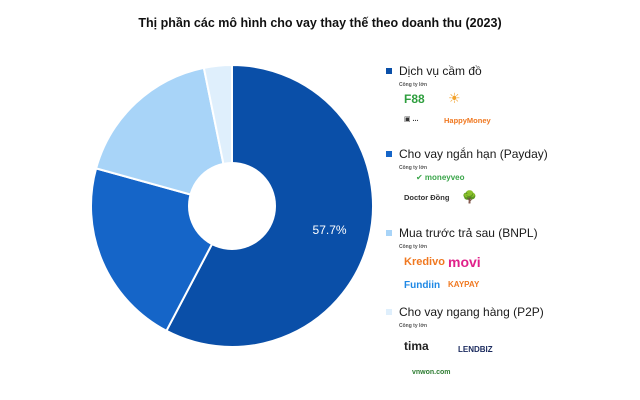  What do you see at coordinates (464, 284) in the screenshot?
I see `logo-kaypay: KAYPAY` at bounding box center [464, 284].